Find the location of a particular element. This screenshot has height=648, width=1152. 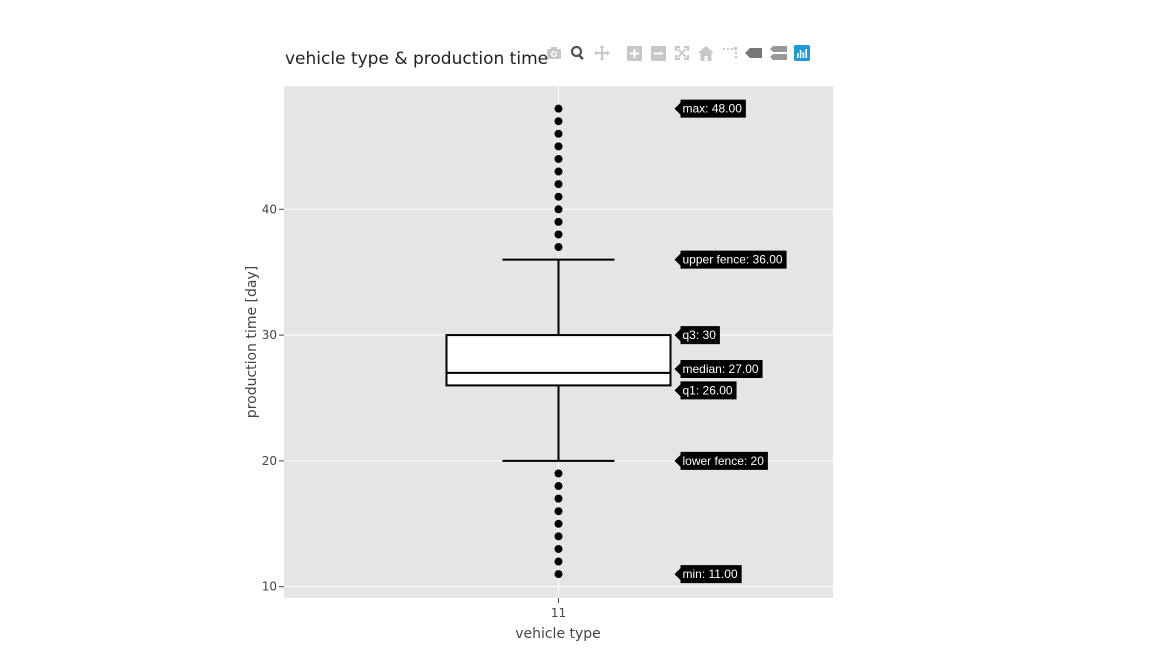

zoom-out-icon is located at coordinates (658, 53).